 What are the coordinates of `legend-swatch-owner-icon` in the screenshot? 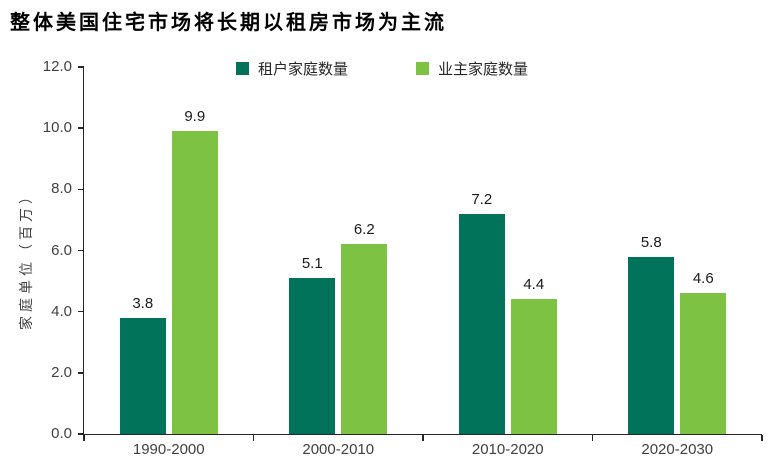 It's located at (422, 68).